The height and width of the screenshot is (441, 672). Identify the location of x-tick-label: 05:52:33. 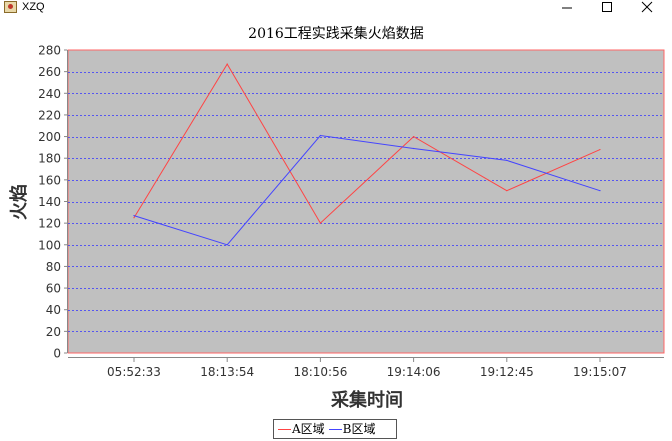
(134, 372).